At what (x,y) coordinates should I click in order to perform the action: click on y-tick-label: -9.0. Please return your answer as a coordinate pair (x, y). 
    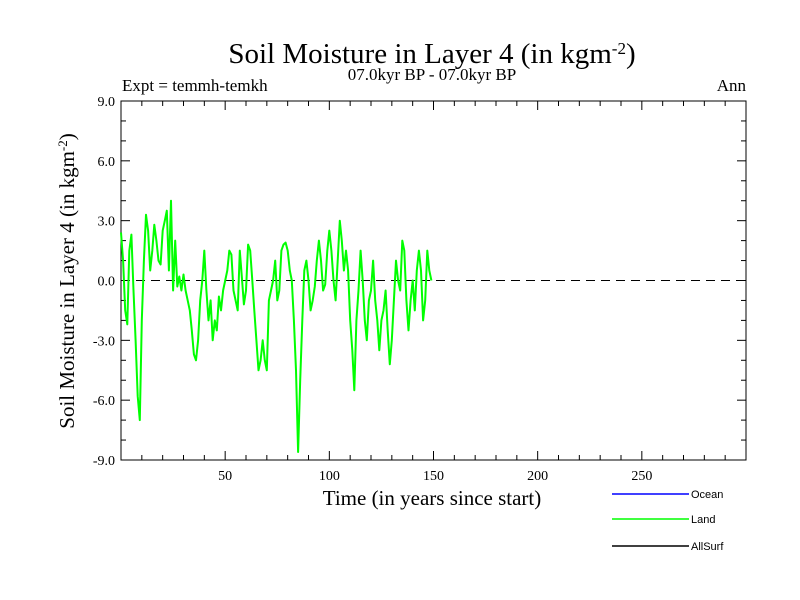
    Looking at the image, I should click on (104, 461).